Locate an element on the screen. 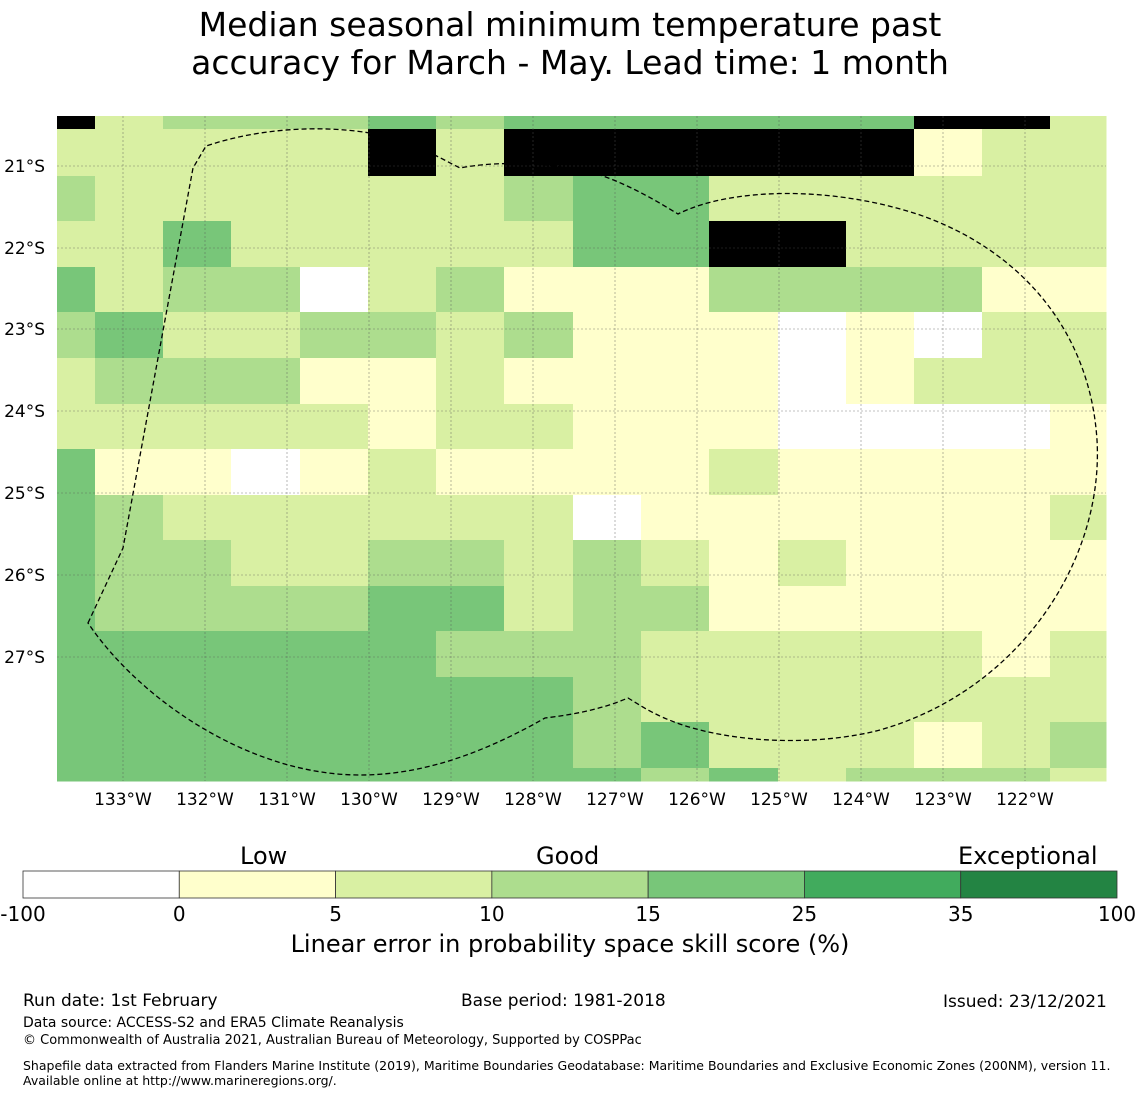 The width and height of the screenshot is (1140, 1095). colorbar-label-low: Low is located at coordinates (264, 856).